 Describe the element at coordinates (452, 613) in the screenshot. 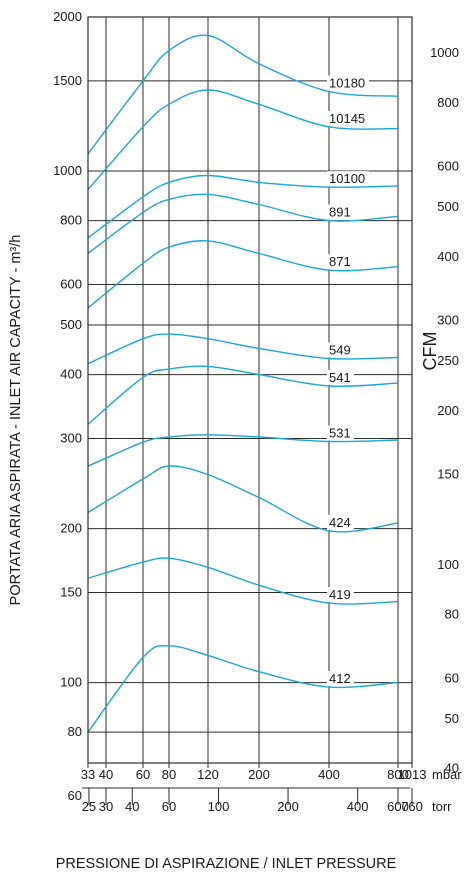

I see `cfm-tick-label: 80` at that location.